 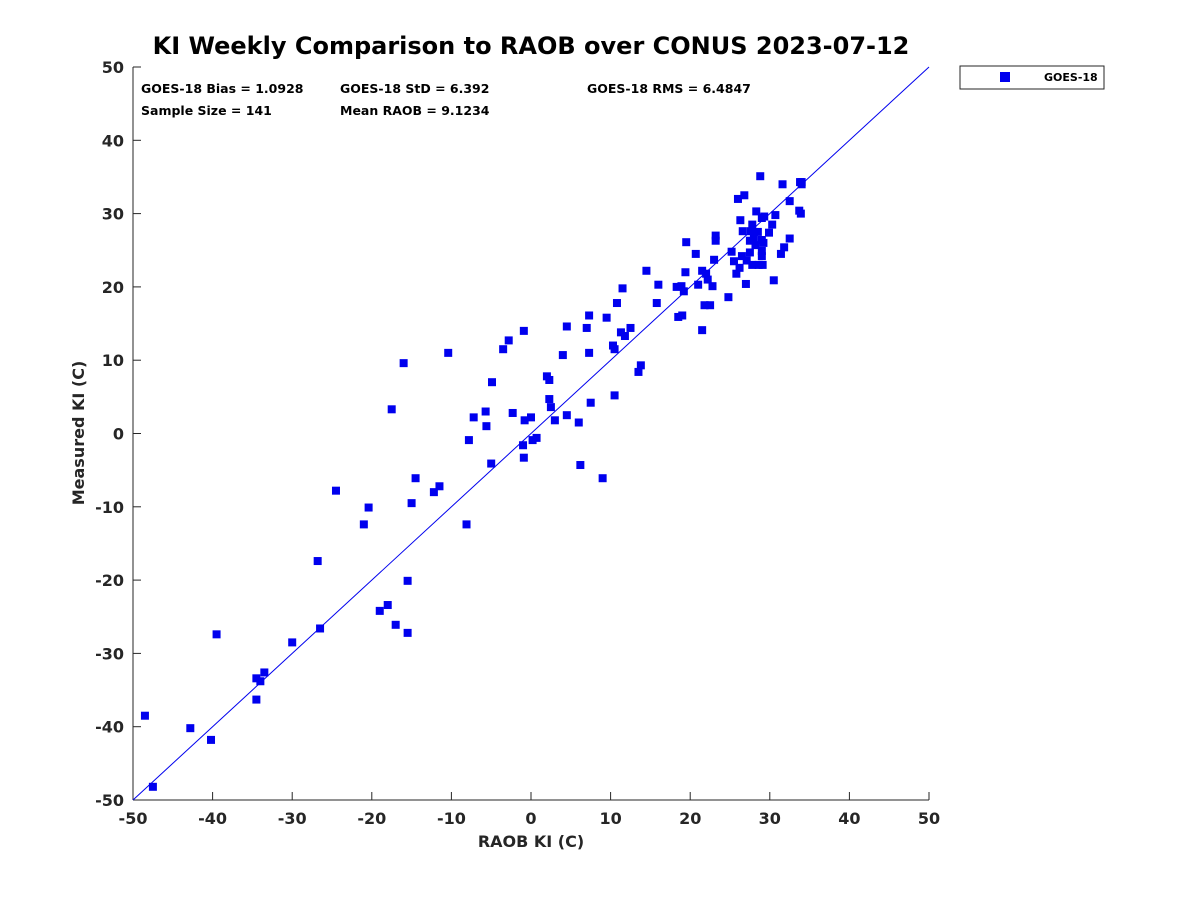 I want to click on x-tick-label: -50, so click(x=133, y=818).